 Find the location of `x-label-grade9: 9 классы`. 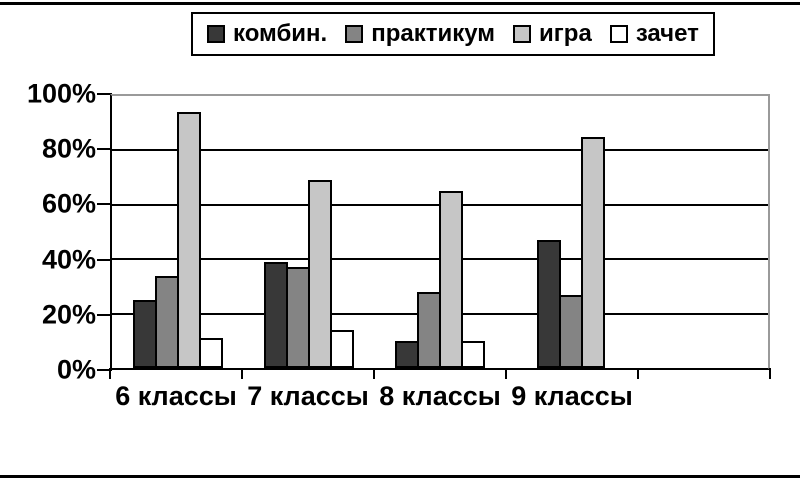

x-label-grade9: 9 классы is located at coordinates (572, 396).